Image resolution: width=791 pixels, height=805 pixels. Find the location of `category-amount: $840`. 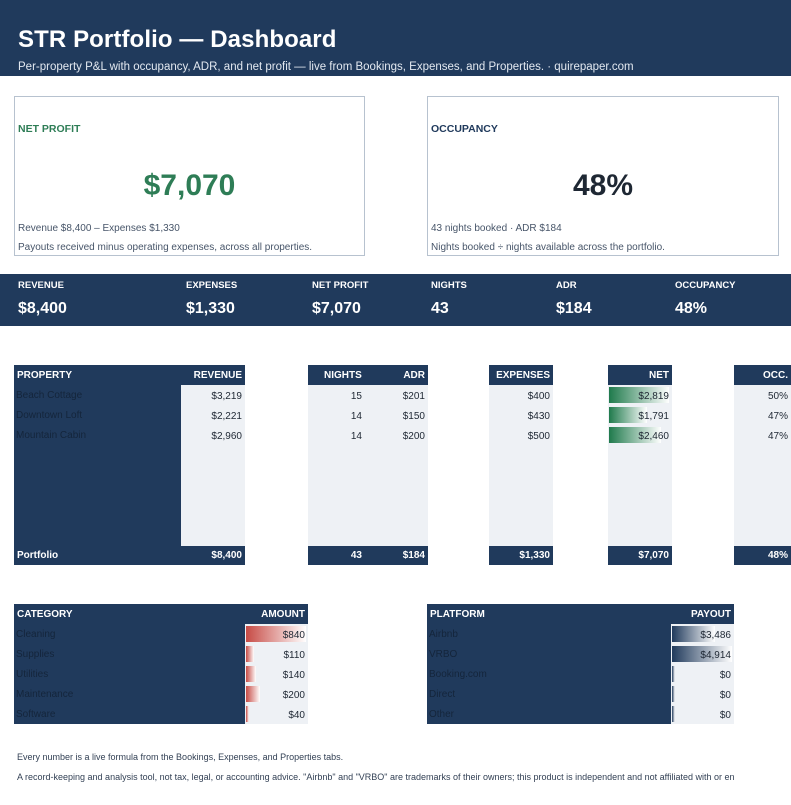

category-amount: $840 is located at coordinates (293, 635).